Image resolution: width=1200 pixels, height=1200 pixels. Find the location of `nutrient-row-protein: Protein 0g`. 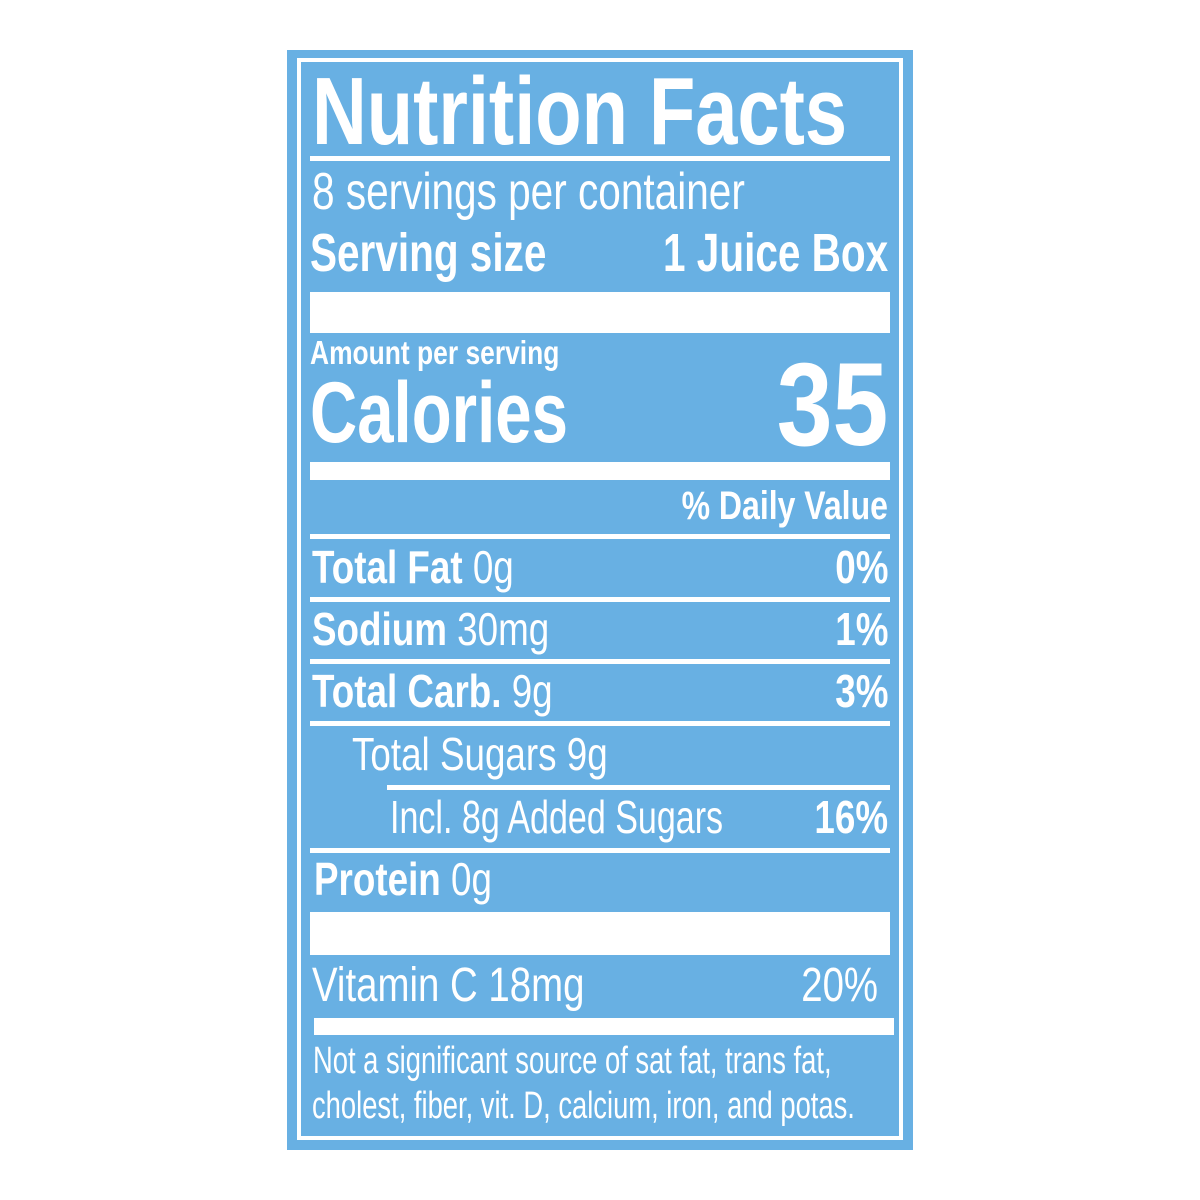

nutrient-row-protein: Protein 0g is located at coordinates (403, 879).